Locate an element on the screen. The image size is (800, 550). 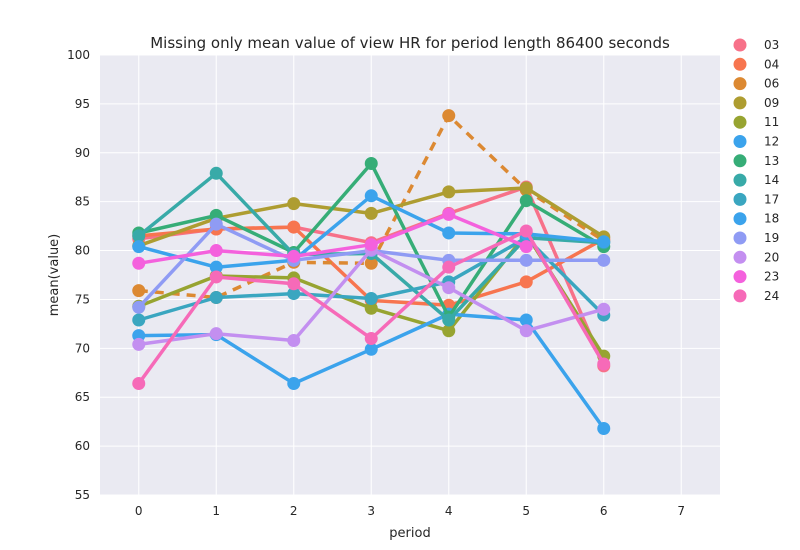
legend-label: 23 is located at coordinates (771, 277).